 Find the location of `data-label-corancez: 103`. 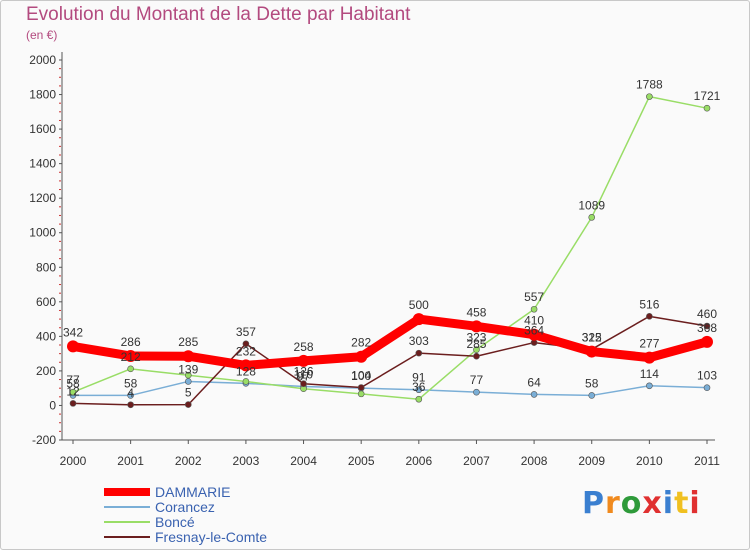

data-label-corancez: 103 is located at coordinates (707, 376).